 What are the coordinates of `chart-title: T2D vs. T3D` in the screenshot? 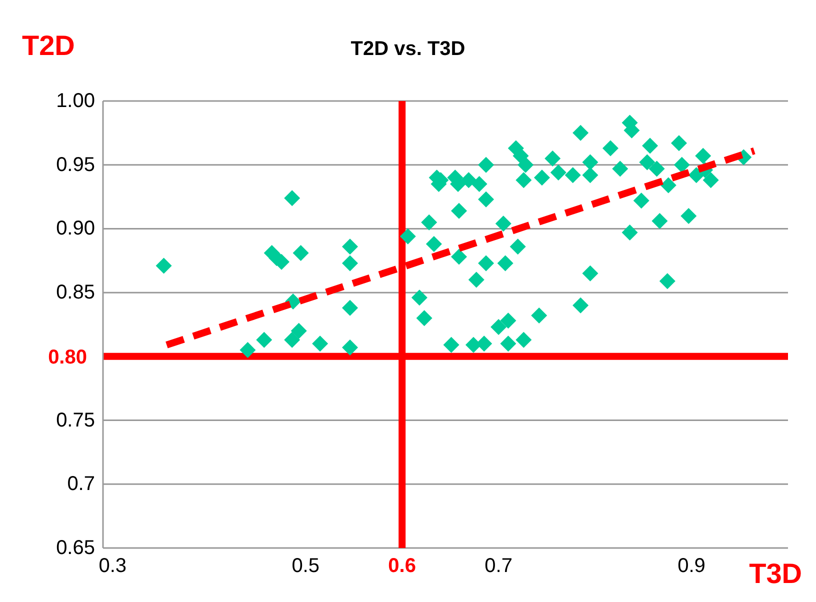 It's located at (408, 49).